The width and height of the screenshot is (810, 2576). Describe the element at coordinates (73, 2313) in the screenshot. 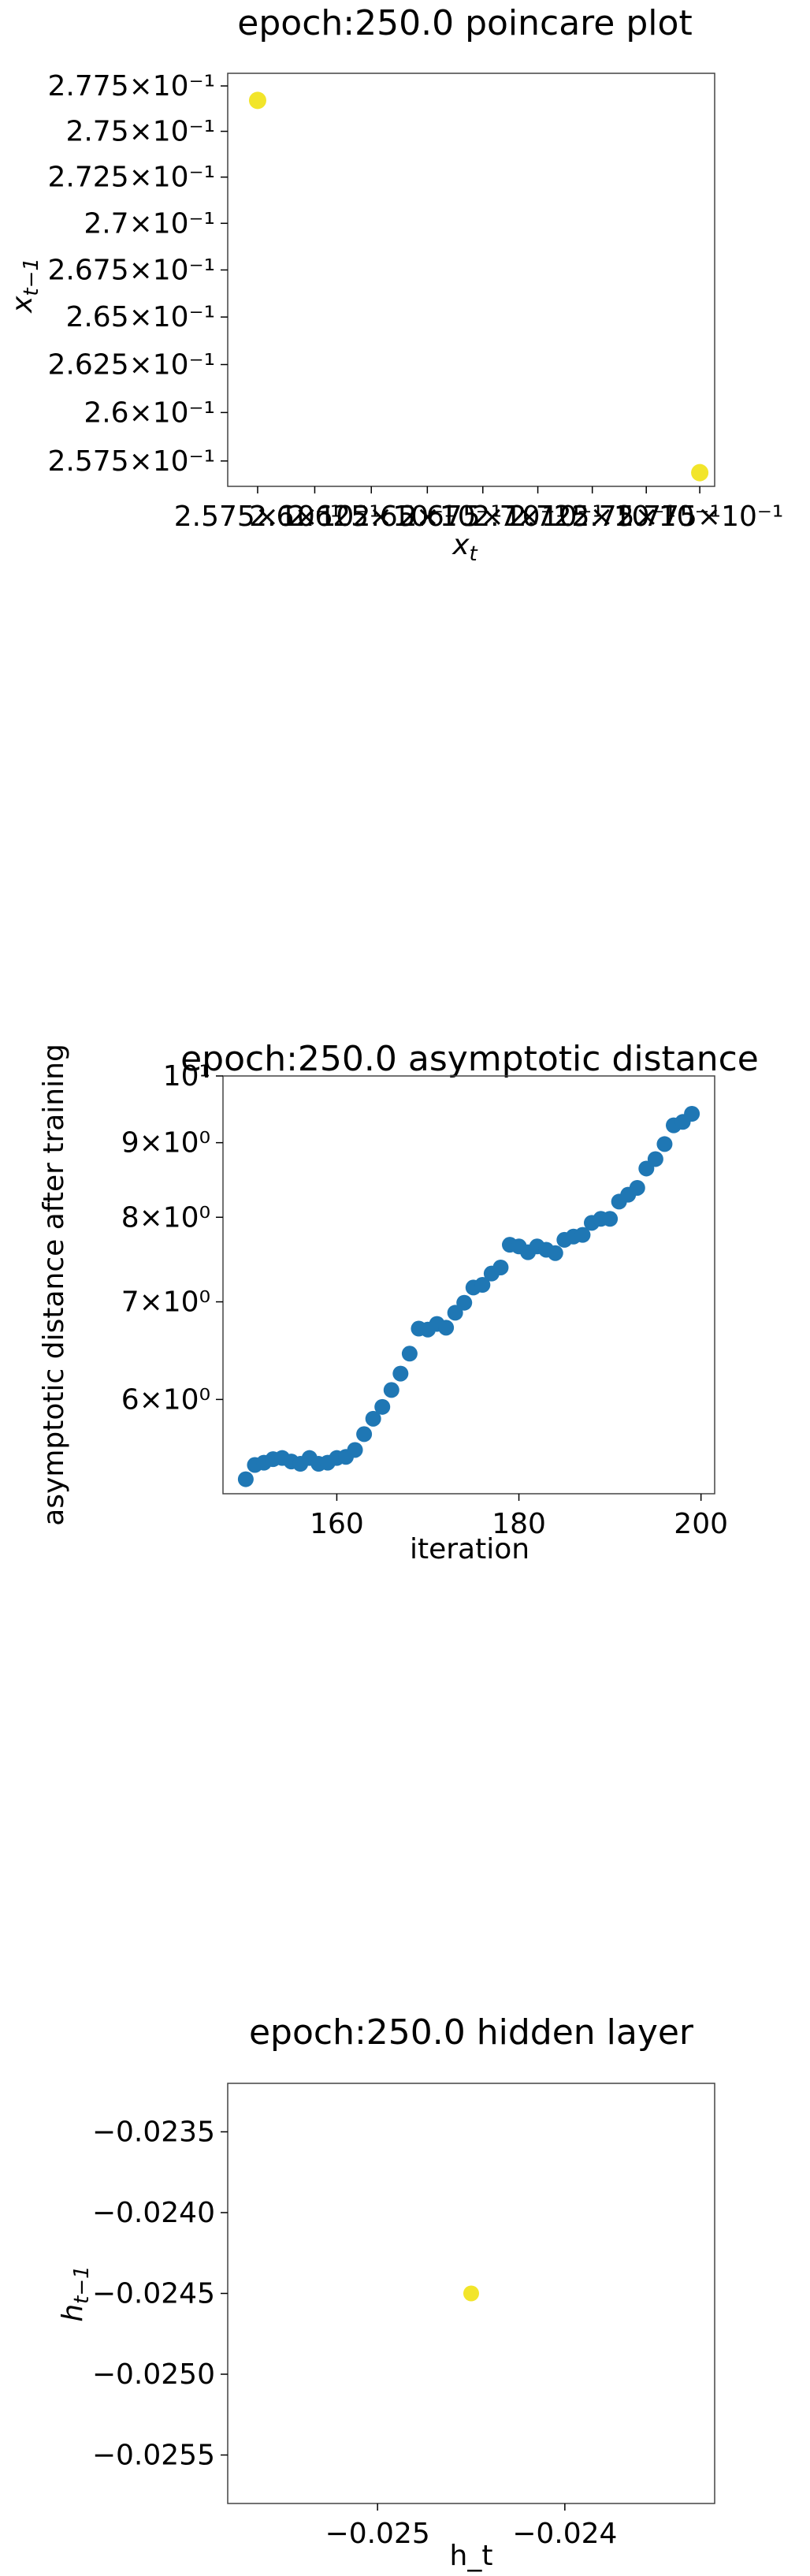

I see `y-axis-label-main: h` at that location.